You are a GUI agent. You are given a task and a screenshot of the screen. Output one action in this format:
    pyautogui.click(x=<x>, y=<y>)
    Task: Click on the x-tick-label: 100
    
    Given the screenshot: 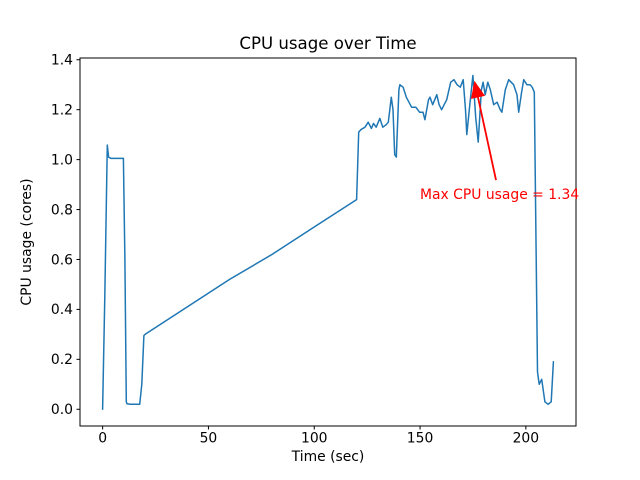 What is the action you would take?
    pyautogui.click(x=314, y=439)
    